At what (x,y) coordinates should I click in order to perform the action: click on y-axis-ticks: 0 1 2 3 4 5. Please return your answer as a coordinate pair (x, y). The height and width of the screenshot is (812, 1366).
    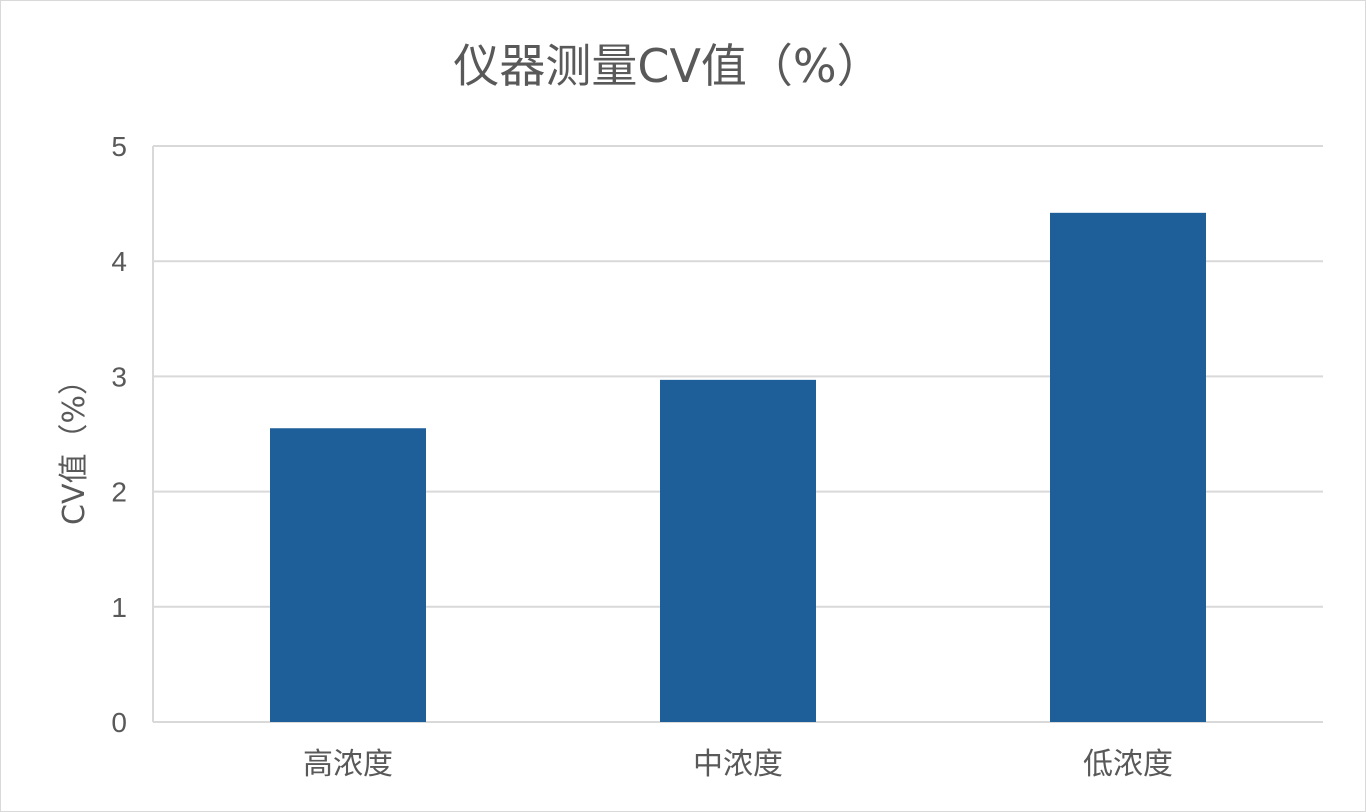
    Looking at the image, I should click on (119, 434).